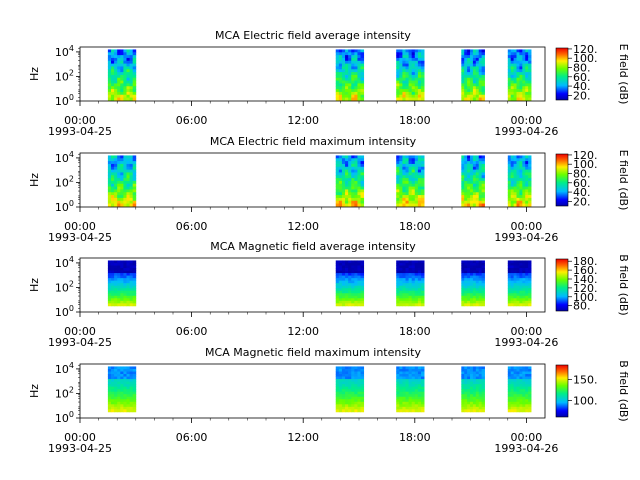 The height and width of the screenshot is (480, 640). What do you see at coordinates (585, 270) in the screenshot?
I see `colorbar-tick-label: 160.` at bounding box center [585, 270].